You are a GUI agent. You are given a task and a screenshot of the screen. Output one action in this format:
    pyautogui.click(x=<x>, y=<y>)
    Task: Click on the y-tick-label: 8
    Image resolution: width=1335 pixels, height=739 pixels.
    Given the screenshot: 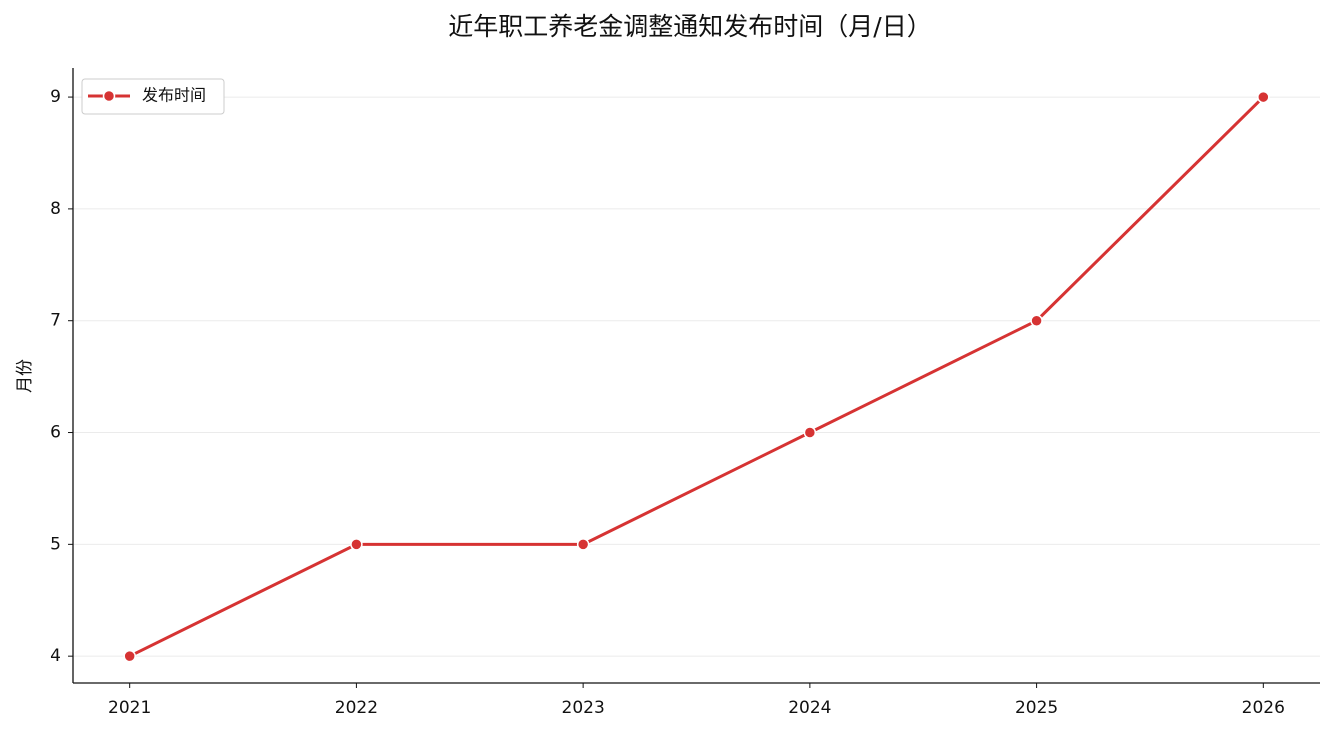 What is the action you would take?
    pyautogui.click(x=55, y=209)
    